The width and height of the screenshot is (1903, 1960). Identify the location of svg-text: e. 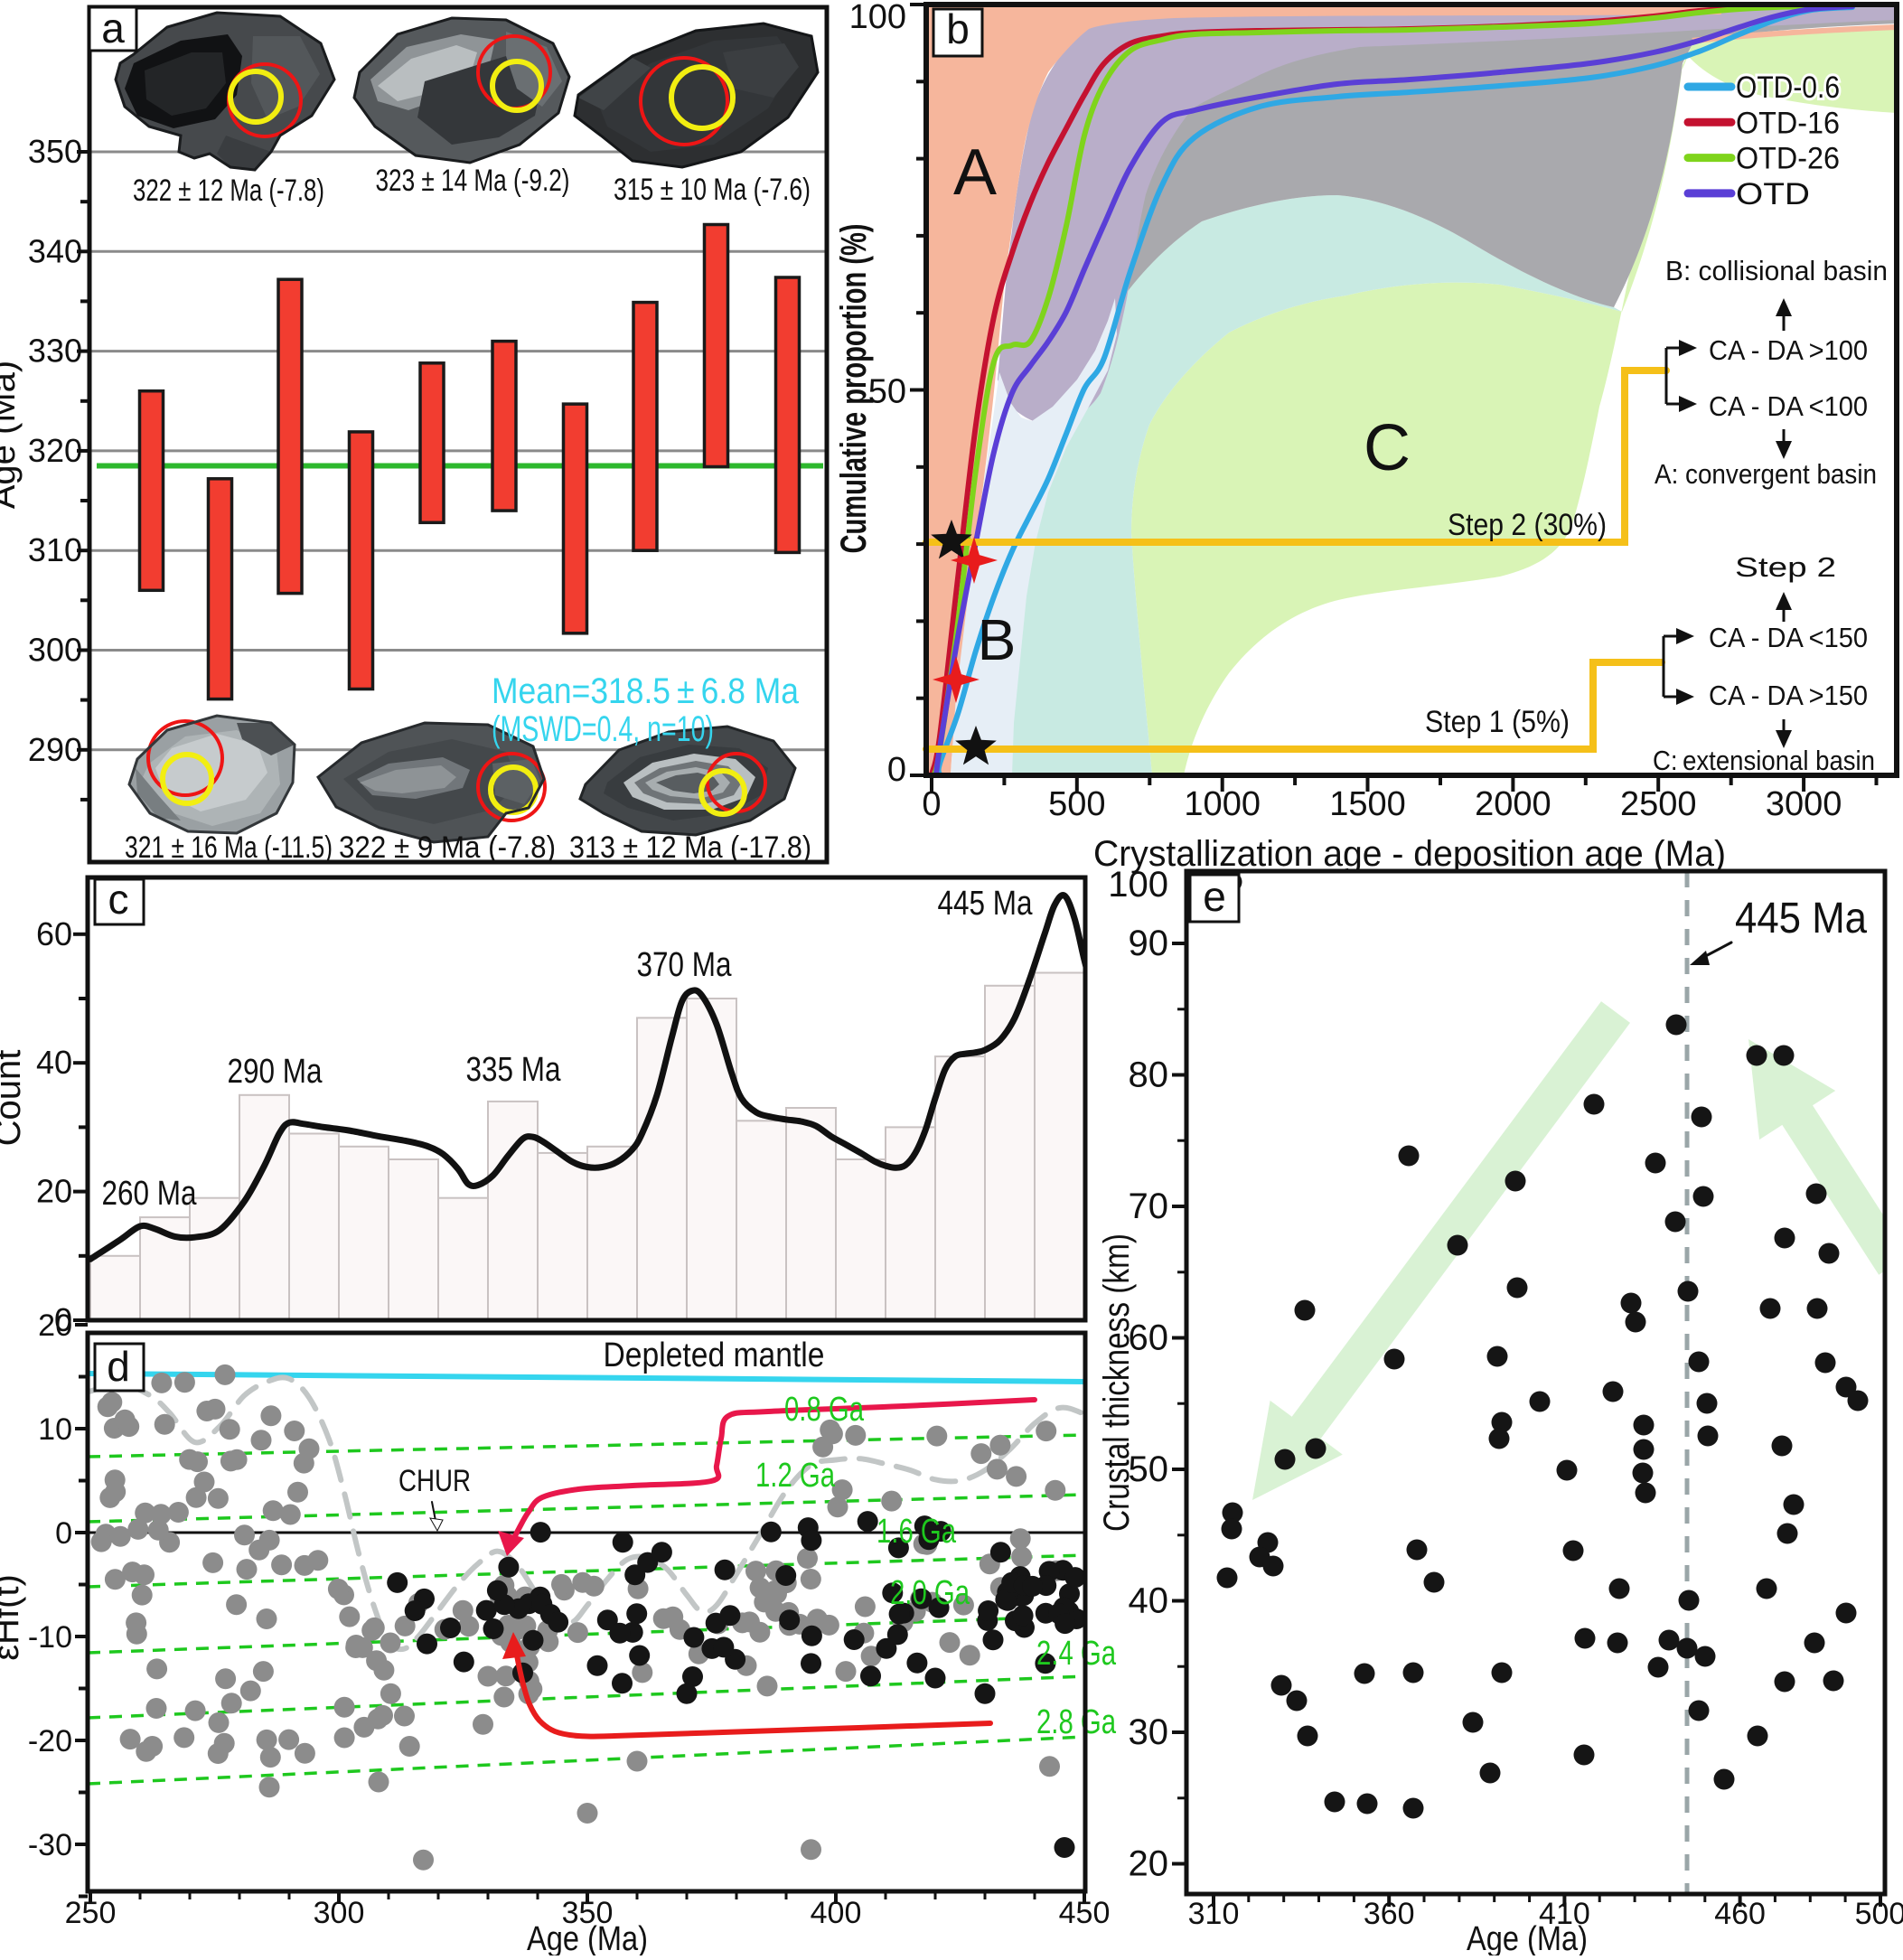
(1214, 896).